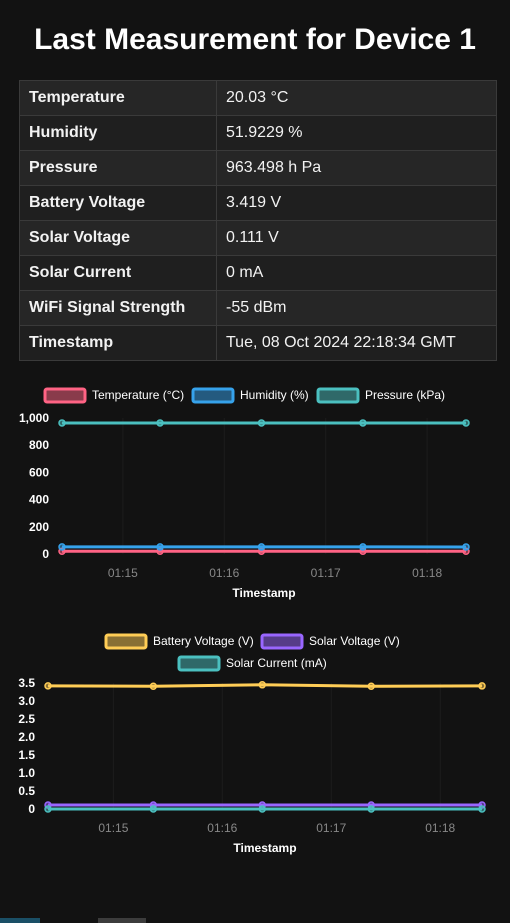  I want to click on table-row: Humidity 51.9229 %, so click(258, 133).